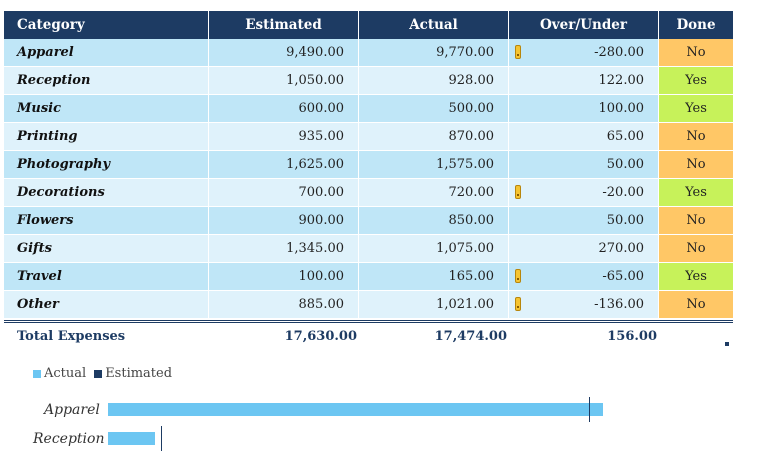 The height and width of the screenshot is (451, 765). I want to click on cell-over-under: -20.00, so click(584, 193).